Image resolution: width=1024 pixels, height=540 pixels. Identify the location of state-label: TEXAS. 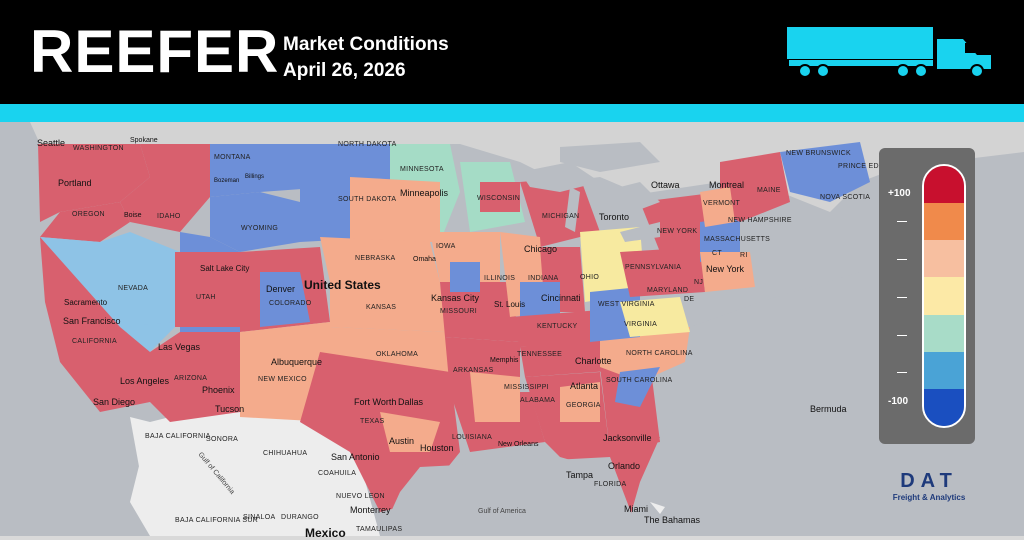
(372, 421).